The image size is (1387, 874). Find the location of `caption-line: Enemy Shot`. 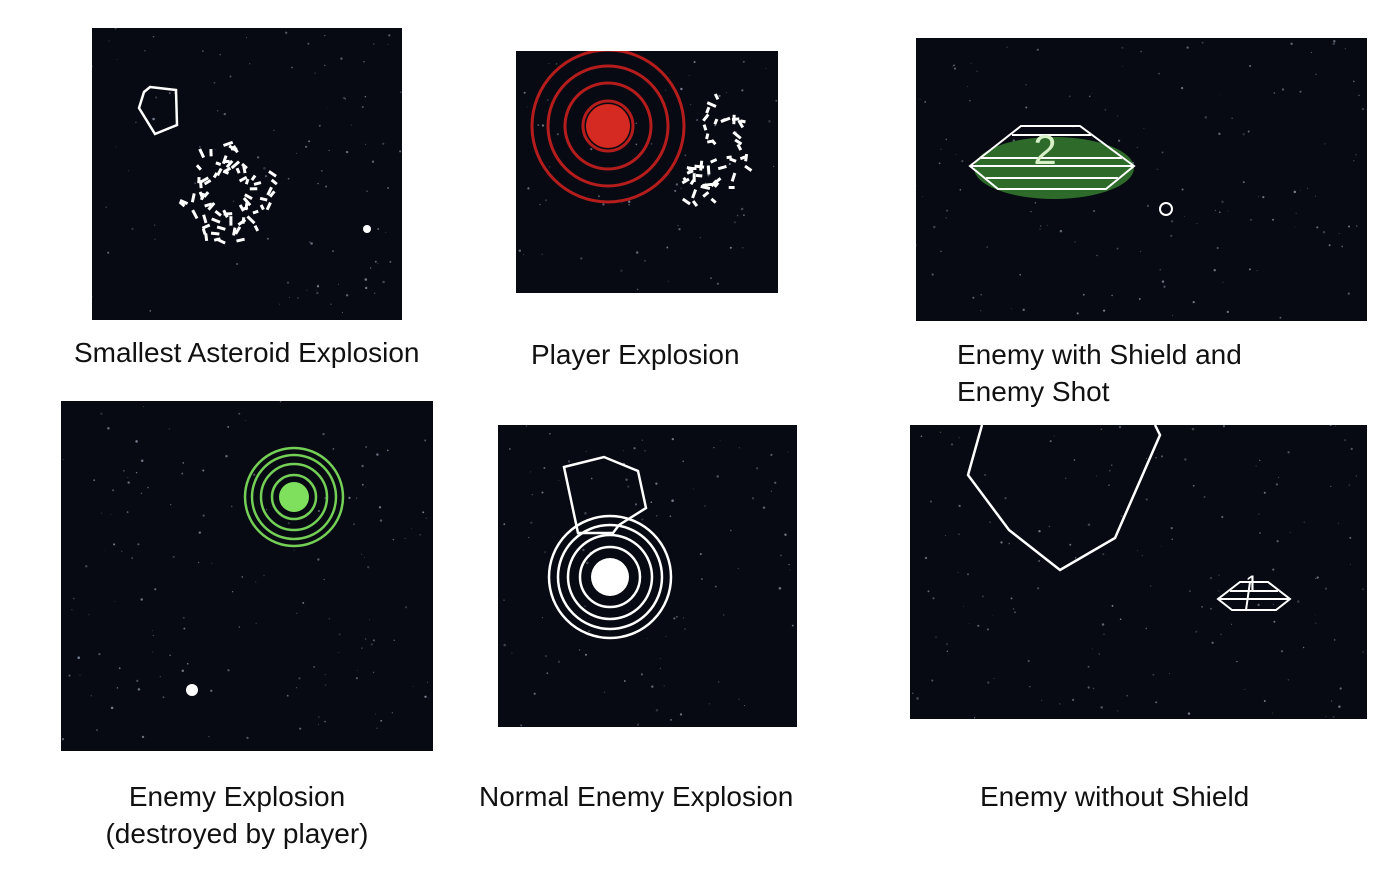

caption-line: Enemy Shot is located at coordinates (1033, 391).